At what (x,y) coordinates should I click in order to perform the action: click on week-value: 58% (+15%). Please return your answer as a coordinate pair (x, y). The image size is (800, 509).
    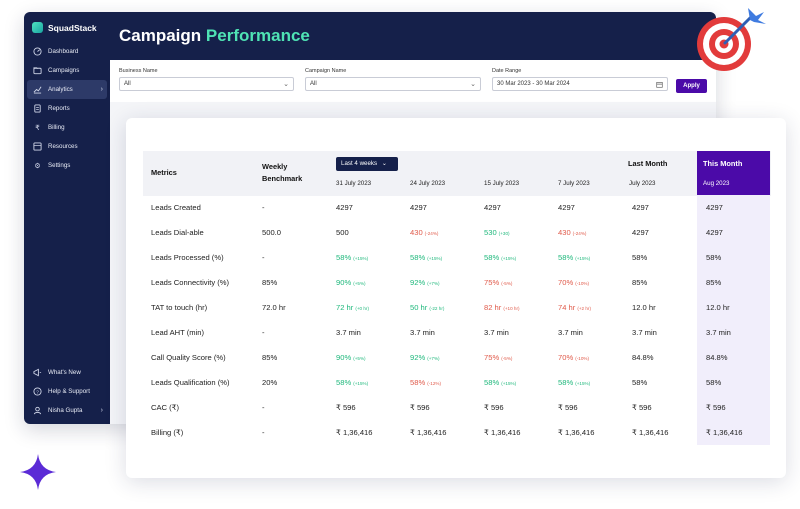
    Looking at the image, I should click on (352, 257).